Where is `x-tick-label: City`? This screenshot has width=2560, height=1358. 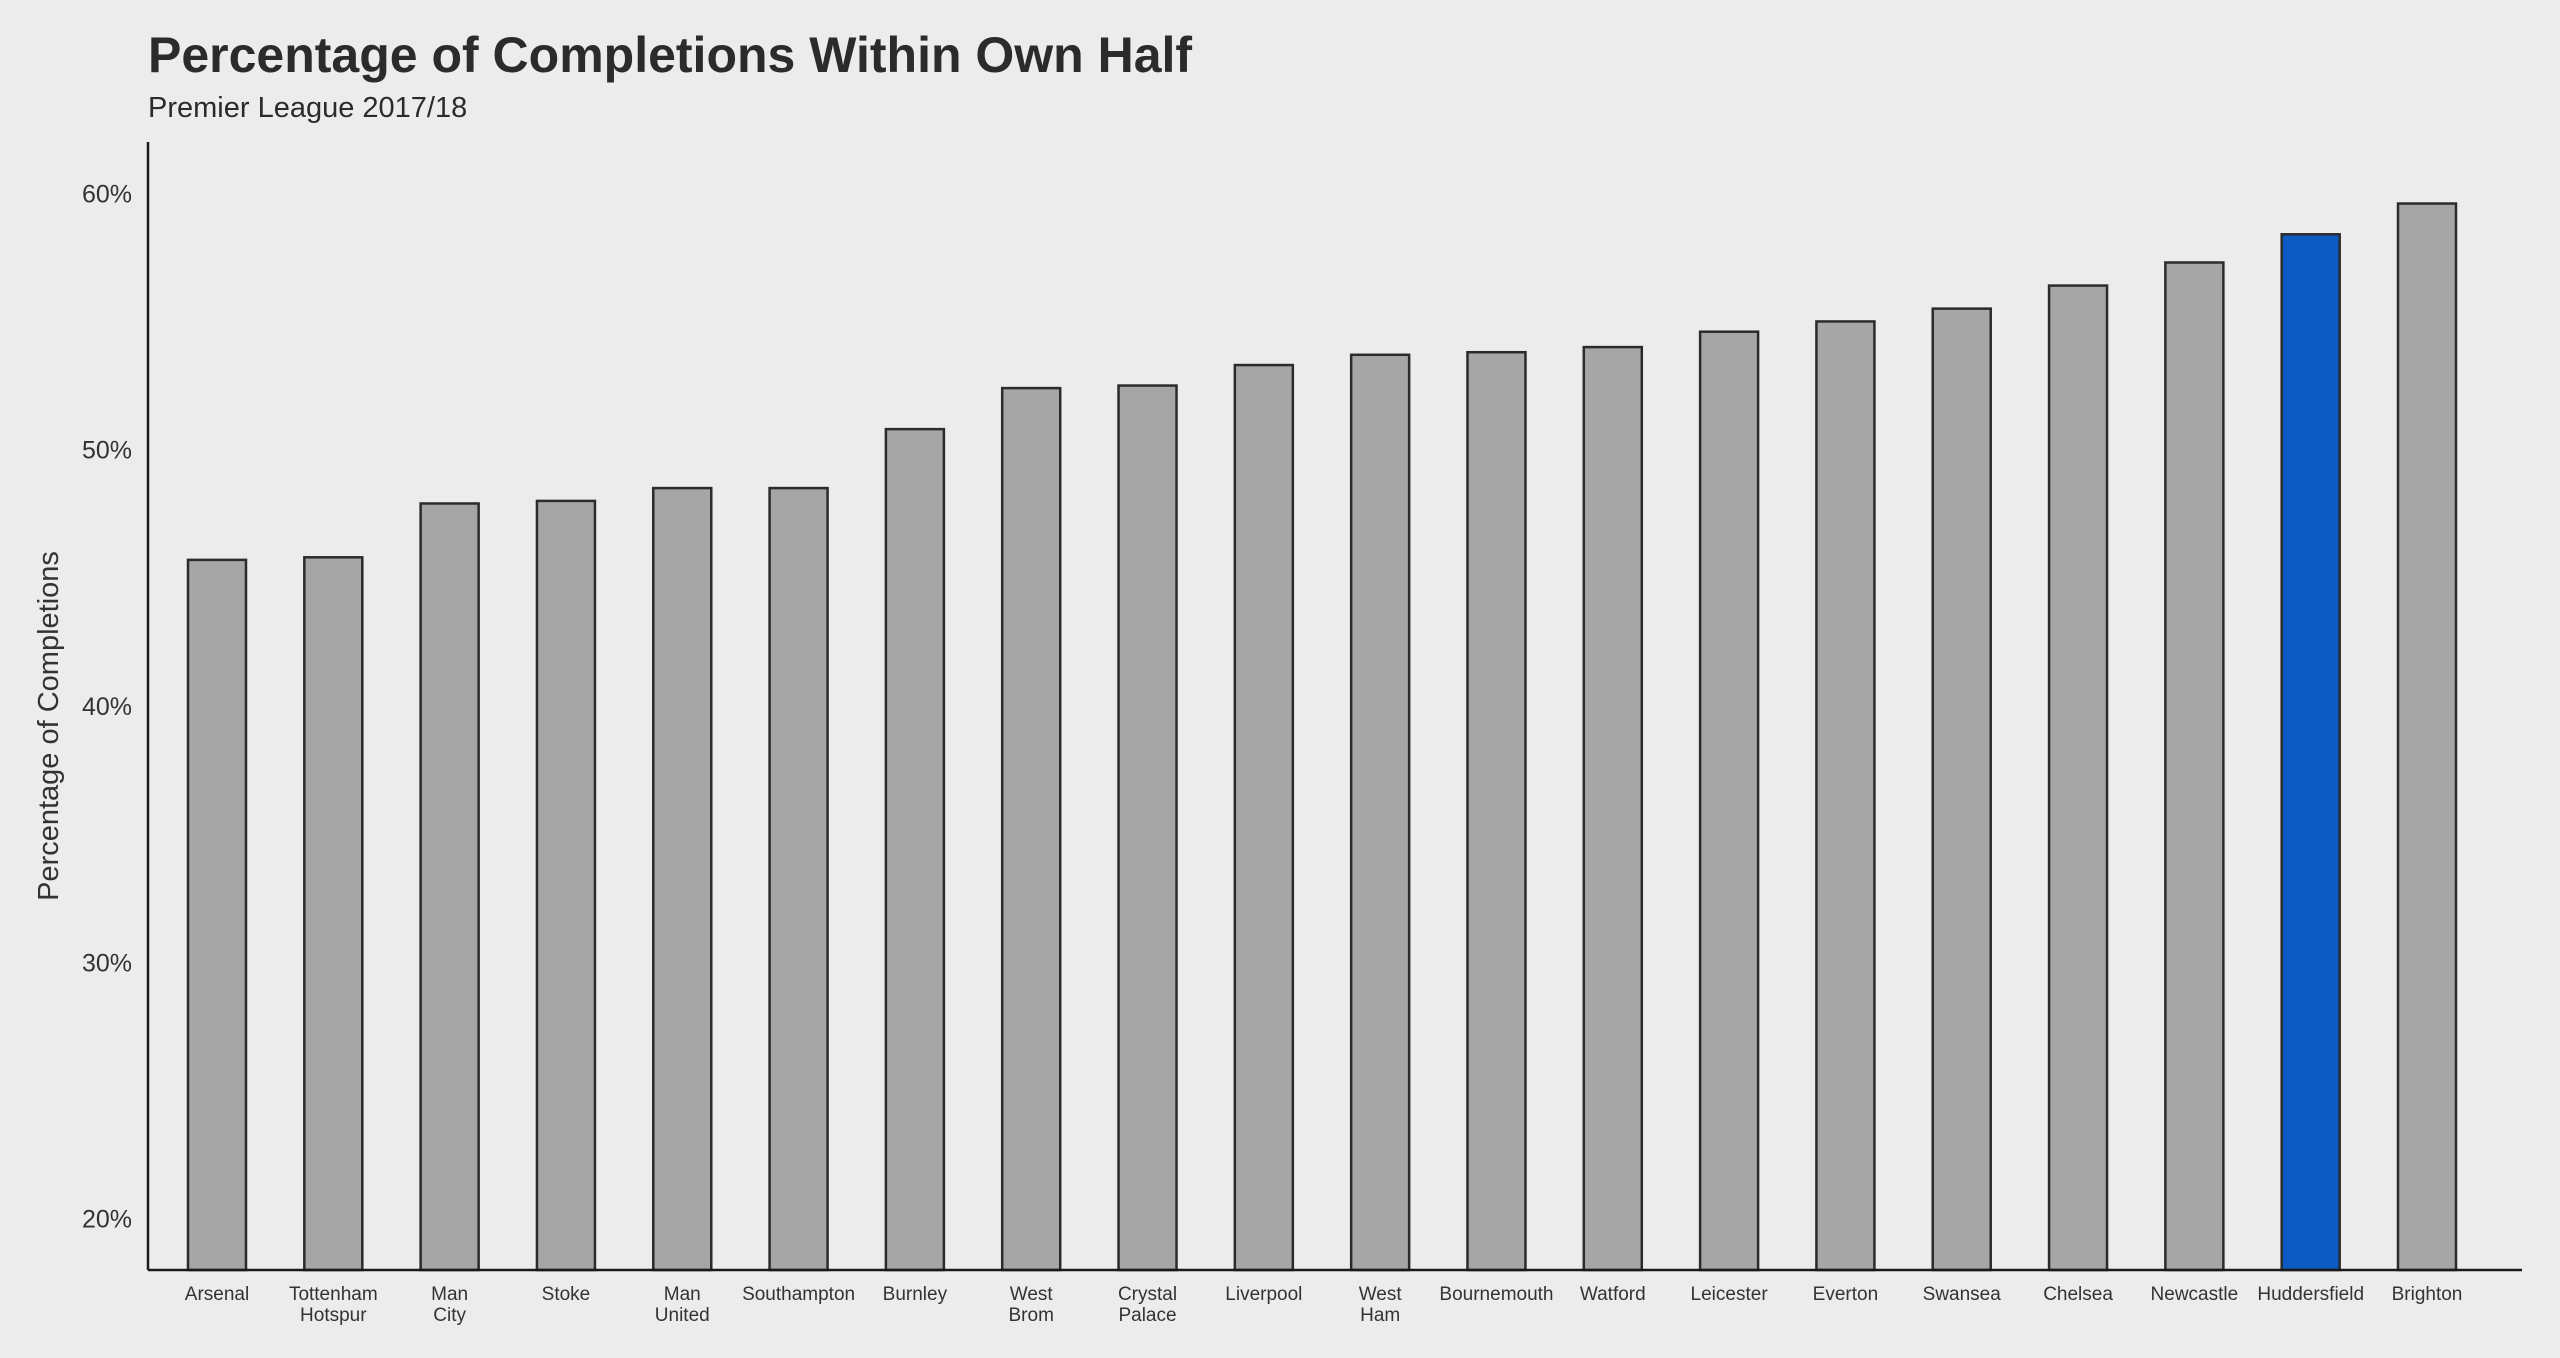
x-tick-label: City is located at coordinates (449, 1315).